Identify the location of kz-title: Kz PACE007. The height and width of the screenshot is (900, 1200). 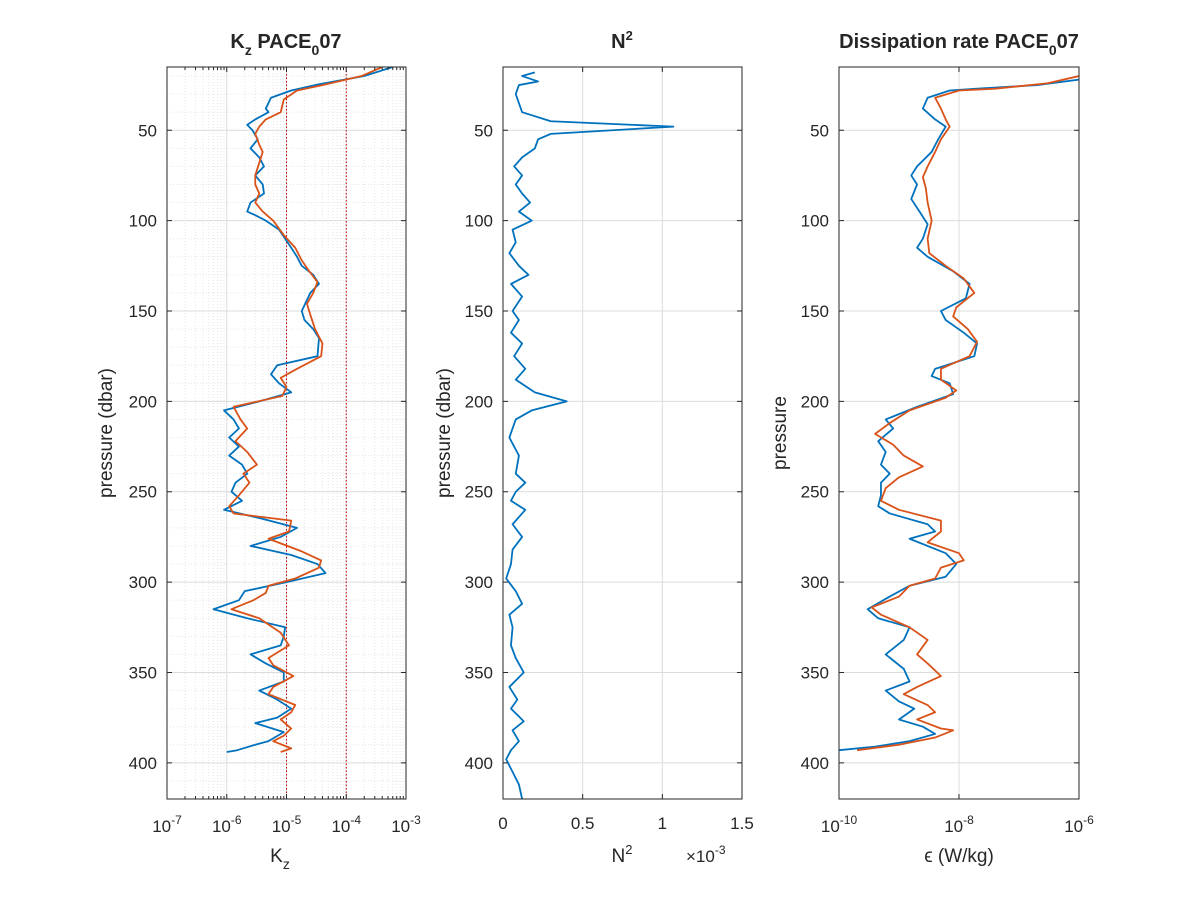
(285, 44).